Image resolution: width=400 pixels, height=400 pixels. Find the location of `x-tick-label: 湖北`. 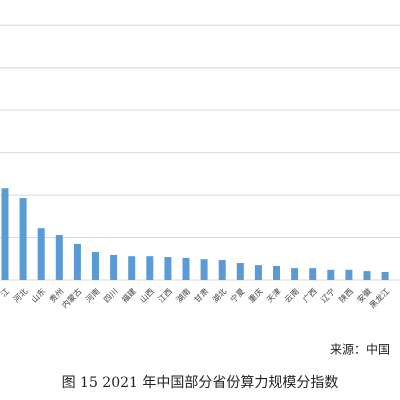

x-tick-label: 湖北 is located at coordinates (220, 296).